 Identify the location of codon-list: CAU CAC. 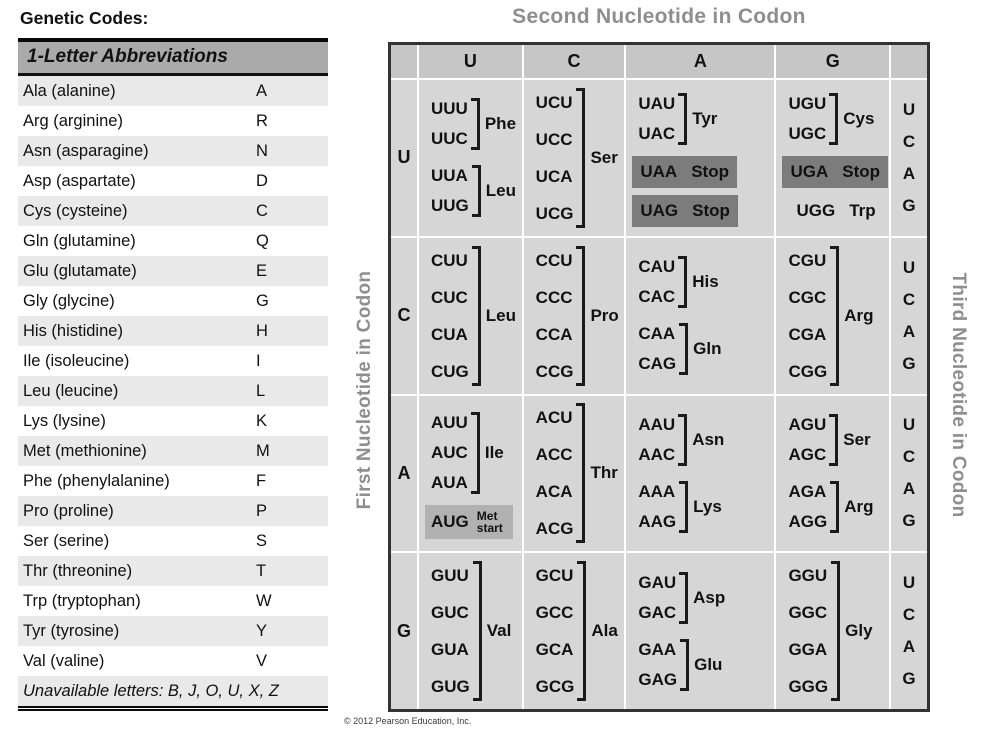
(656, 282).